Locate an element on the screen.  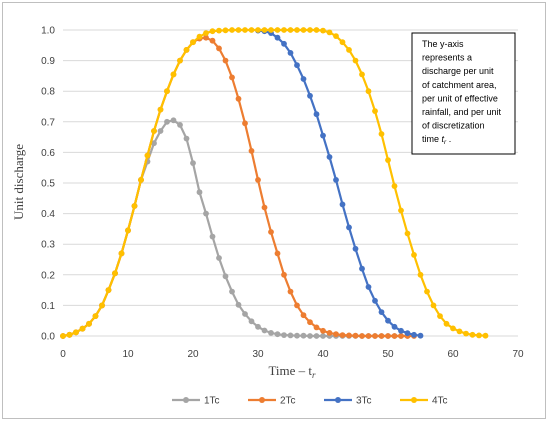
x-axis-title: Time – tr is located at coordinates (292, 371).